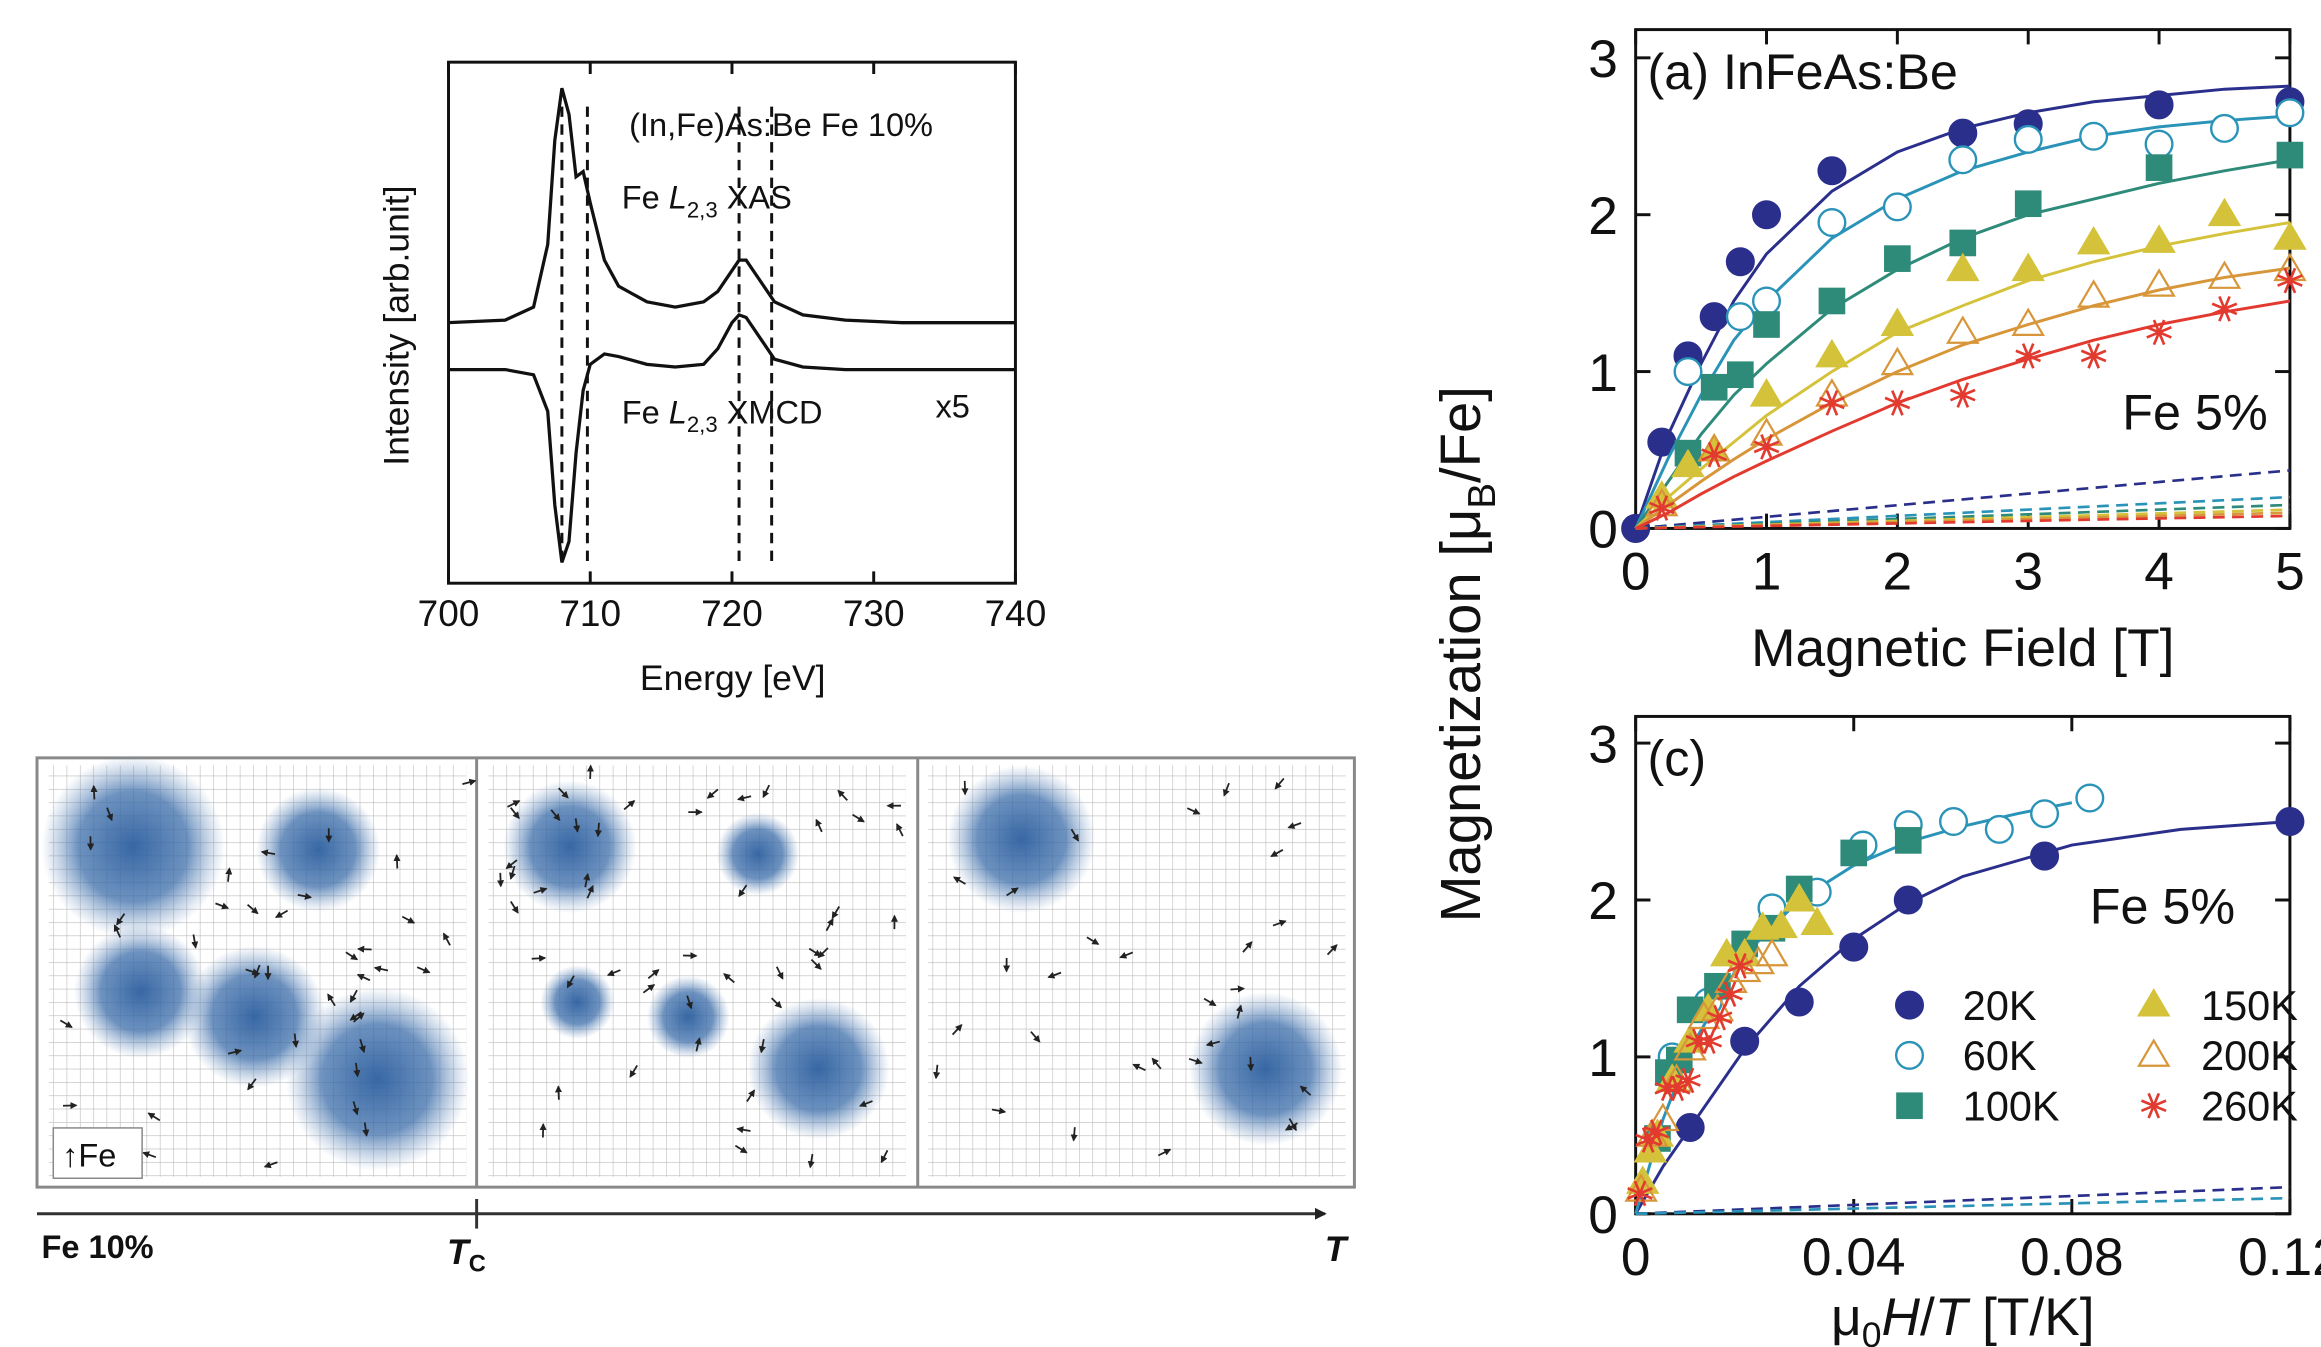 The image size is (2321, 1347). What do you see at coordinates (1963, 965) in the screenshot?
I see `plot-frame` at bounding box center [1963, 965].